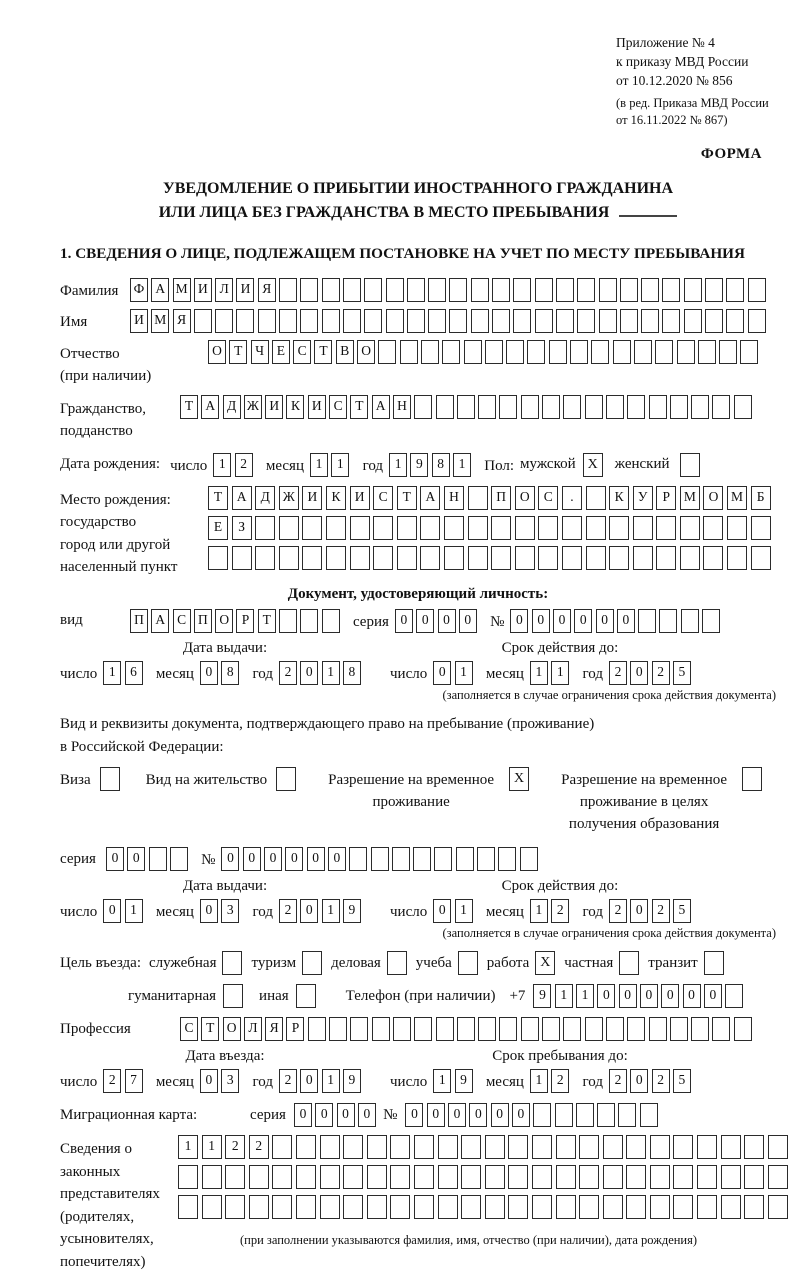 The image size is (800, 1273). I want to click on char-box: З, so click(241, 527).